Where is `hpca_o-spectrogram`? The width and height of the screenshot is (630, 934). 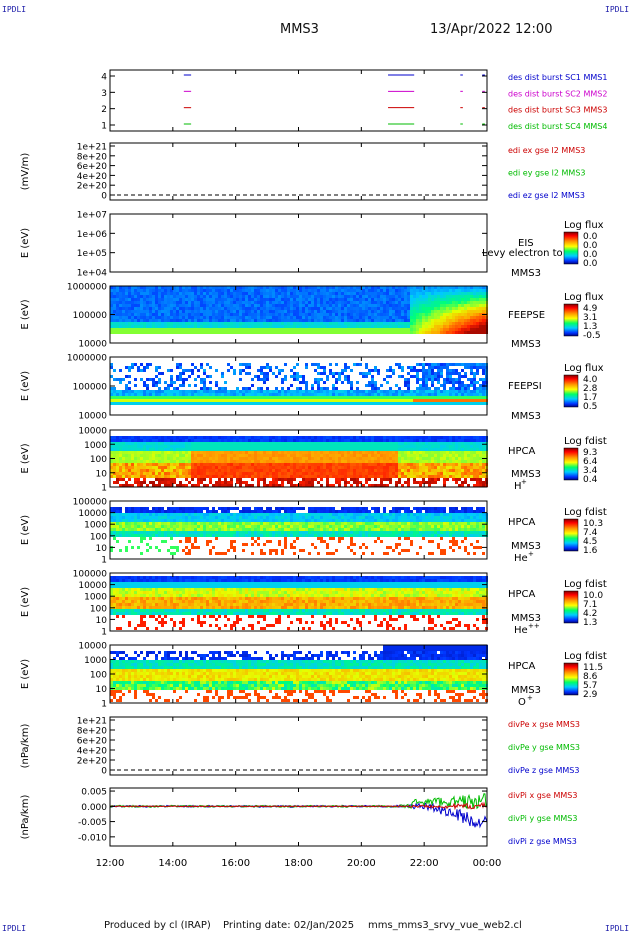 hpca_o-spectrogram is located at coordinates (299, 673).